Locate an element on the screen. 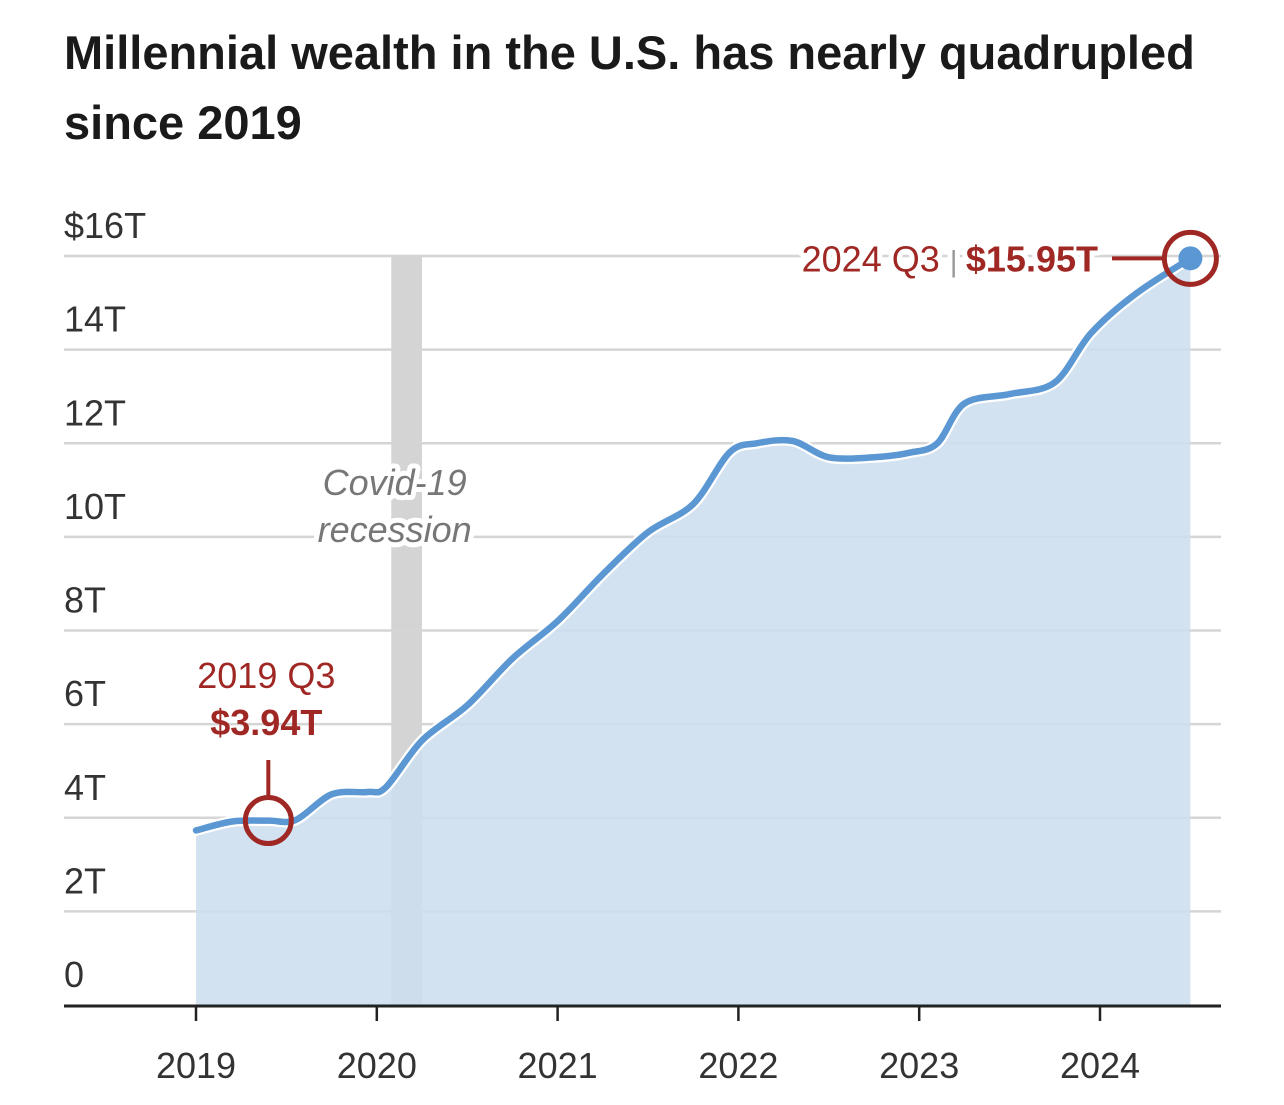  y-tick-label: 12T is located at coordinates (95, 412).